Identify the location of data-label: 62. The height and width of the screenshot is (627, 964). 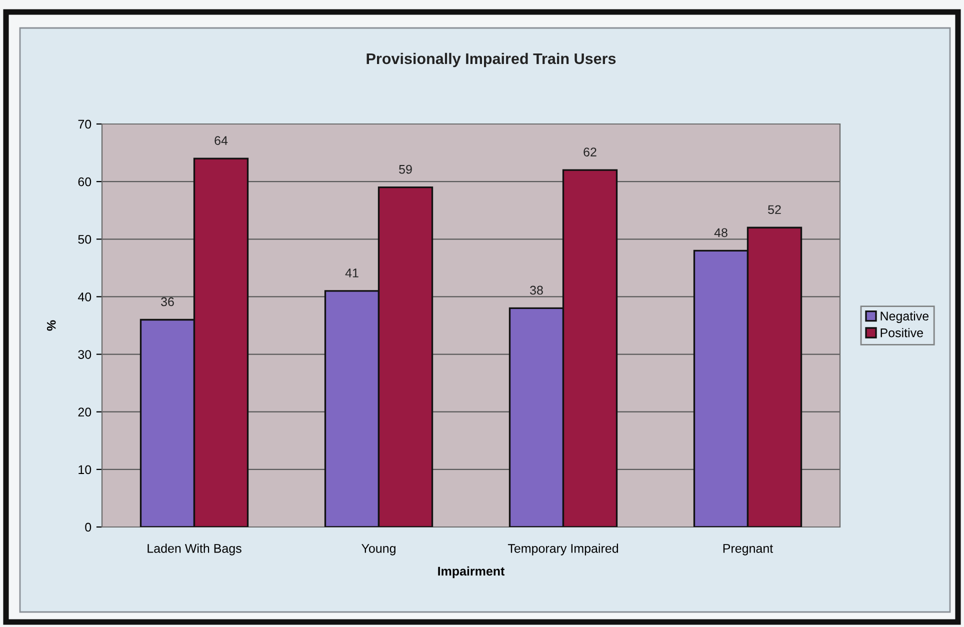
(590, 152).